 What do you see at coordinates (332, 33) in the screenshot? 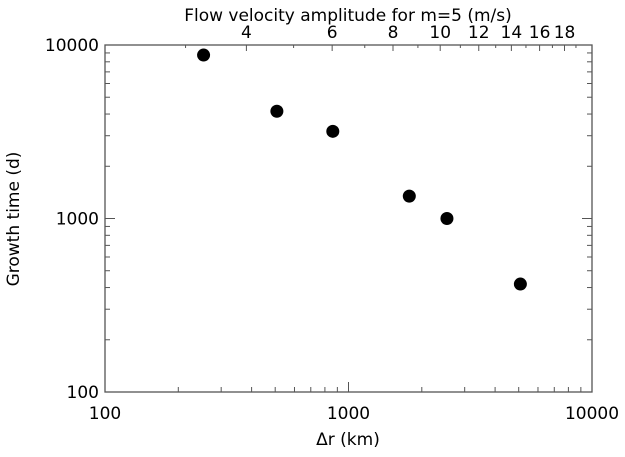
I see `top-tick-label: 6` at bounding box center [332, 33].